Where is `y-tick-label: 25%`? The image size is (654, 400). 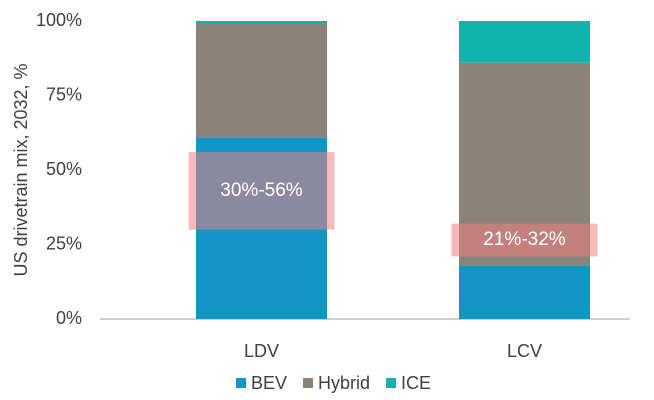
y-tick-label: 25% is located at coordinates (64, 243).